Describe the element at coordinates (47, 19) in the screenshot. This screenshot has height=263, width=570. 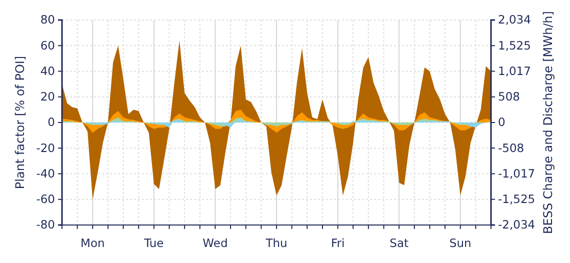
I see `y-tick-label: 80` at that location.